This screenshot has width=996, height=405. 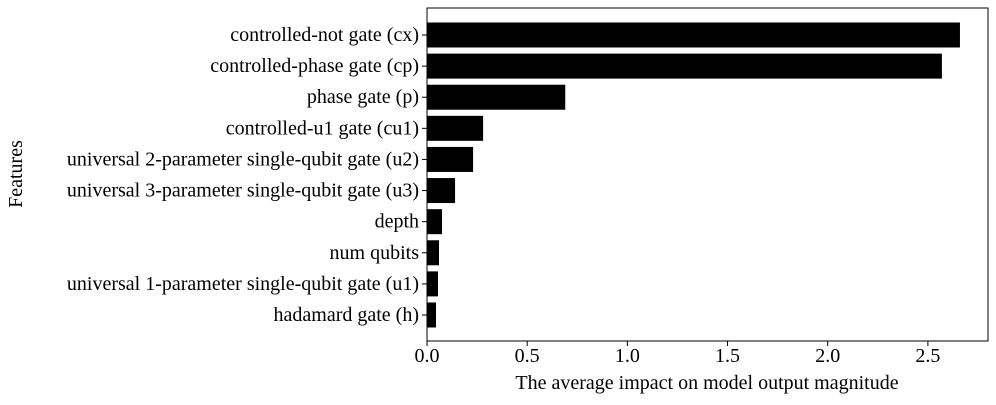 I want to click on x-tick-label: 1.0, so click(x=627, y=356).